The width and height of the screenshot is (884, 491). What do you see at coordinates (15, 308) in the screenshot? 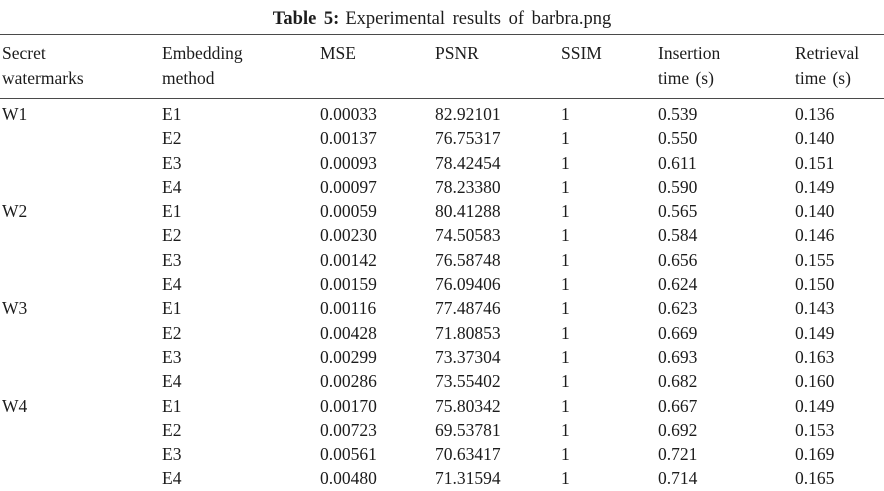
I see `cell-watermark: W3` at bounding box center [15, 308].